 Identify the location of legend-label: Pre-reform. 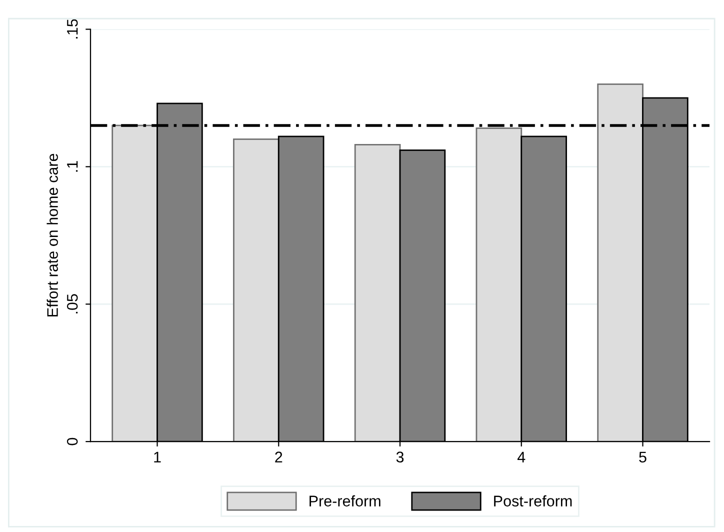
(345, 500).